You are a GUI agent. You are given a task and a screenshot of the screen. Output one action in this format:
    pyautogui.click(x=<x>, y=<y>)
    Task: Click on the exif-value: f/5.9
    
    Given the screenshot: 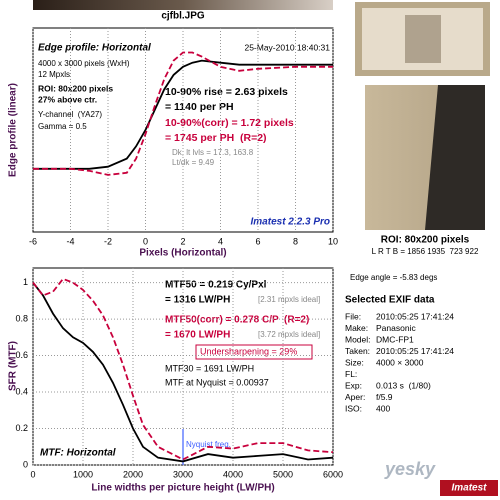 What is the action you would take?
    pyautogui.click(x=384, y=397)
    